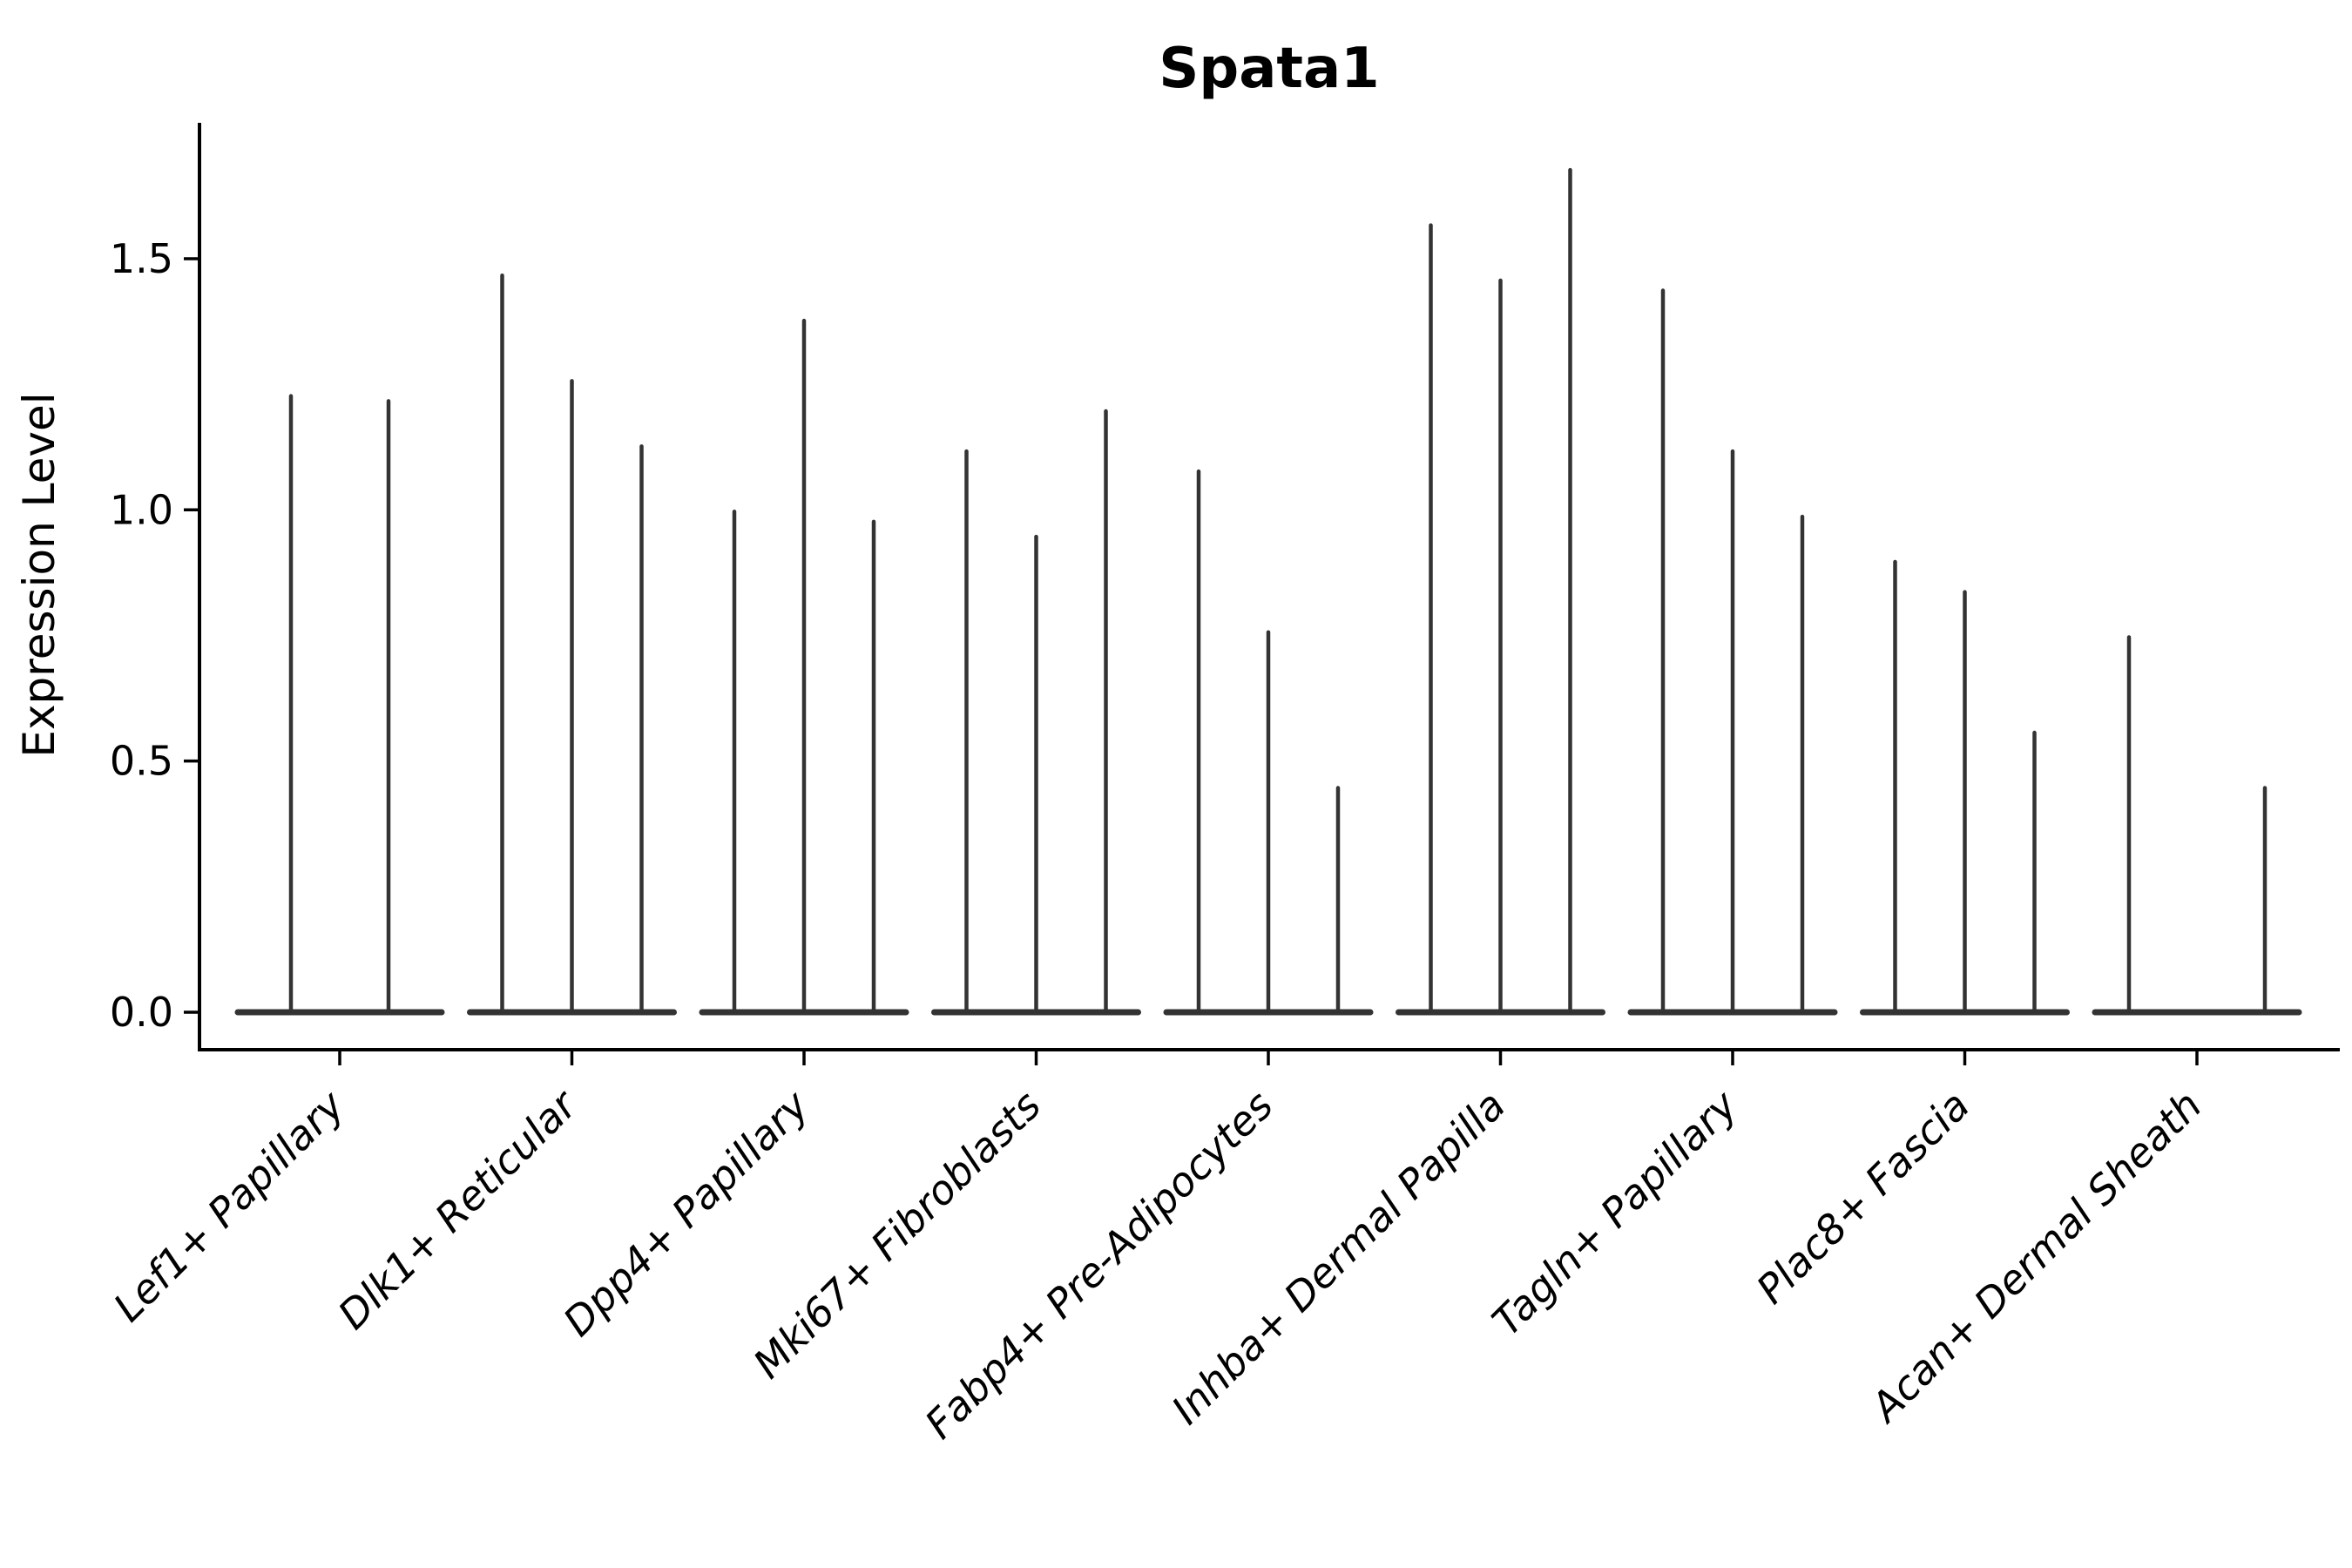  Describe the element at coordinates (191, 635) in the screenshot. I see `y-ticks` at that location.